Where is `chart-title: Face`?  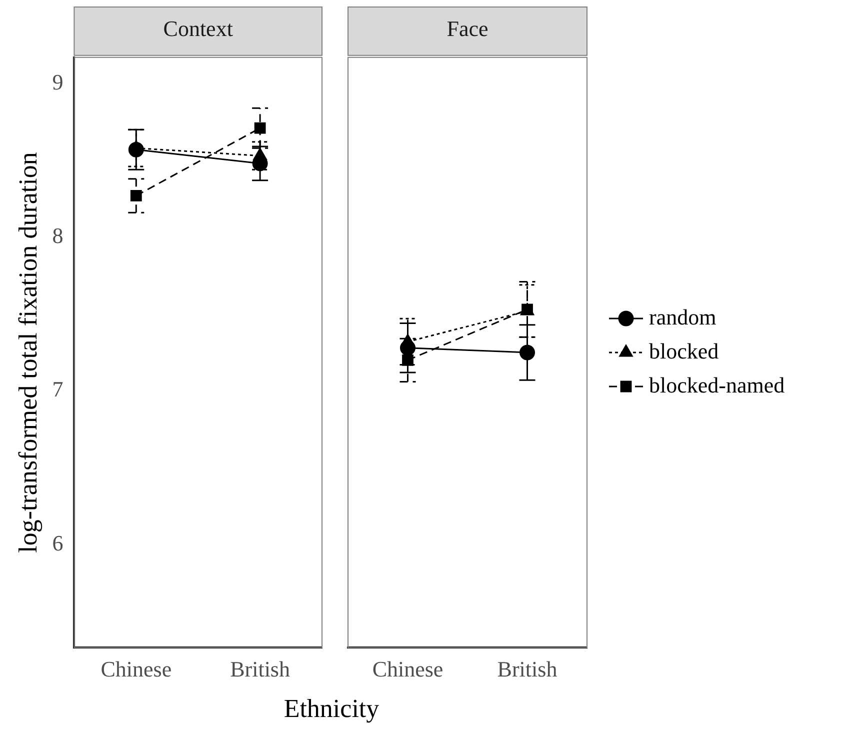
chart-title: Face is located at coordinates (467, 28).